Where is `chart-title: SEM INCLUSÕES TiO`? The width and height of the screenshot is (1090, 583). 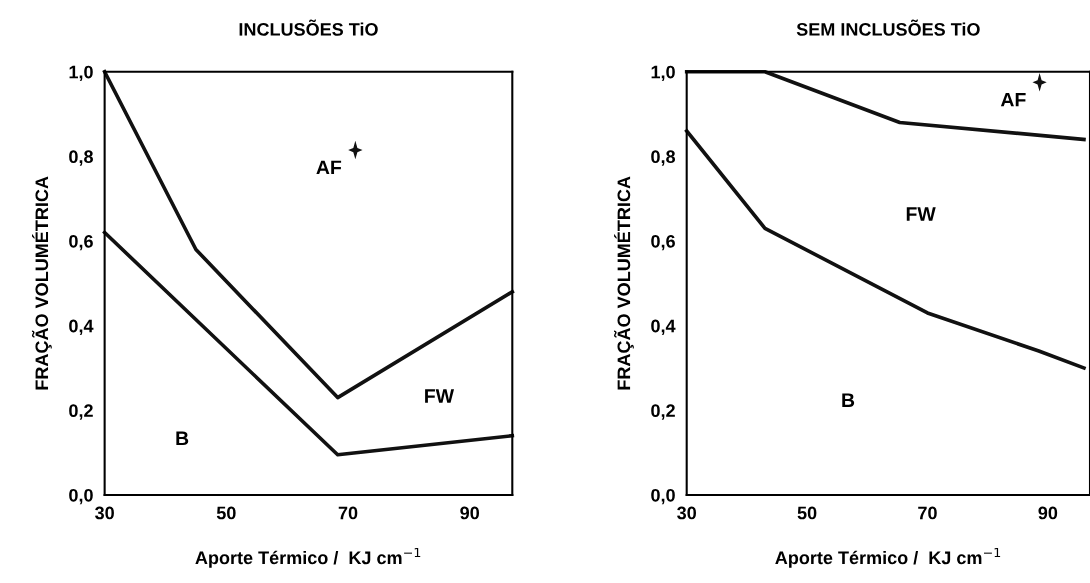 chart-title: SEM INCLUSÕES TiO is located at coordinates (888, 27).